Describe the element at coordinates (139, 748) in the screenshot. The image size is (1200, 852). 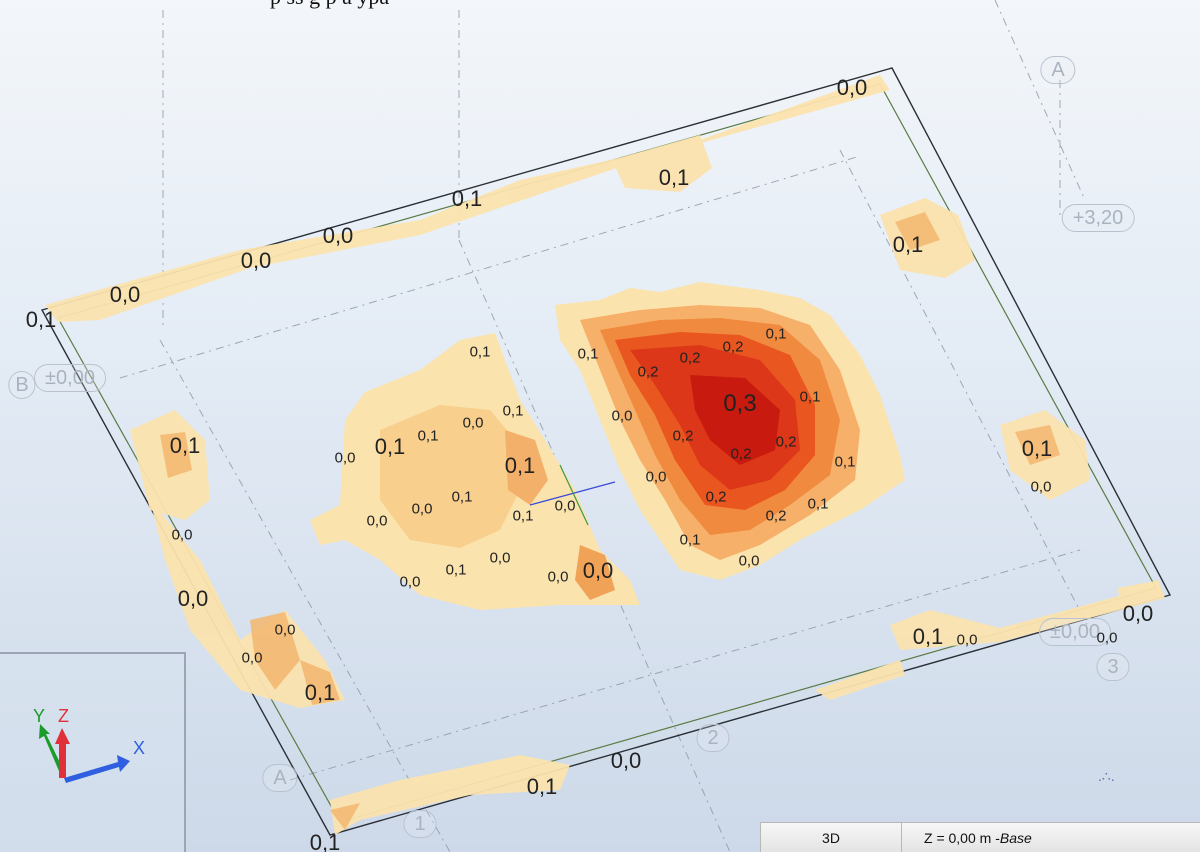
I see `x-axis-label: X` at that location.